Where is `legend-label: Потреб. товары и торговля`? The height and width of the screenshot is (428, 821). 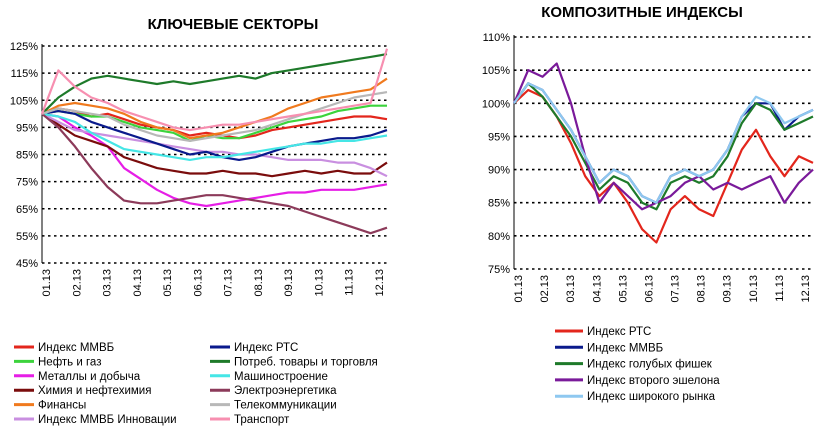 legend-label: Потреб. товары и торговля is located at coordinates (306, 362).